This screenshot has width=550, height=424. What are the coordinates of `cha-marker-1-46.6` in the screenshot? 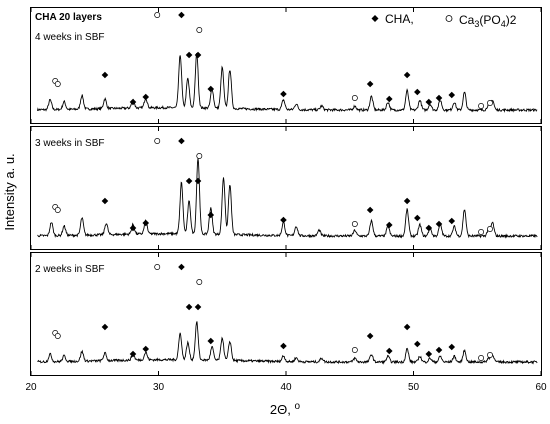 It's located at (370, 84).